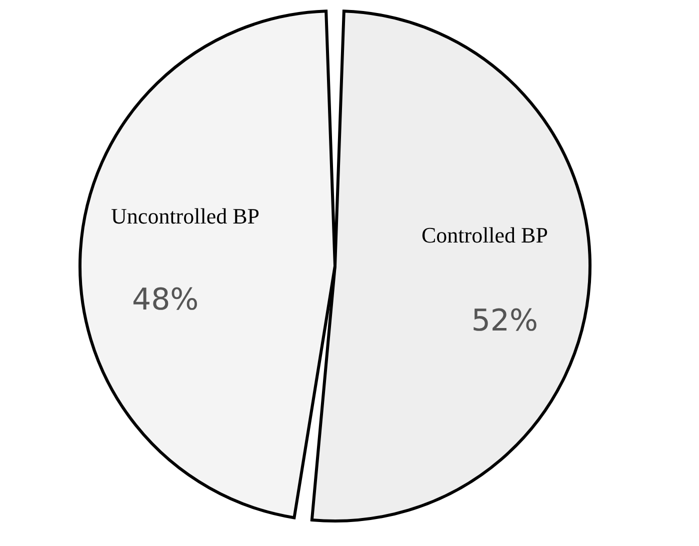 The image size is (699, 546). I want to click on slice-label: Uncontrolled BP, so click(185, 216).